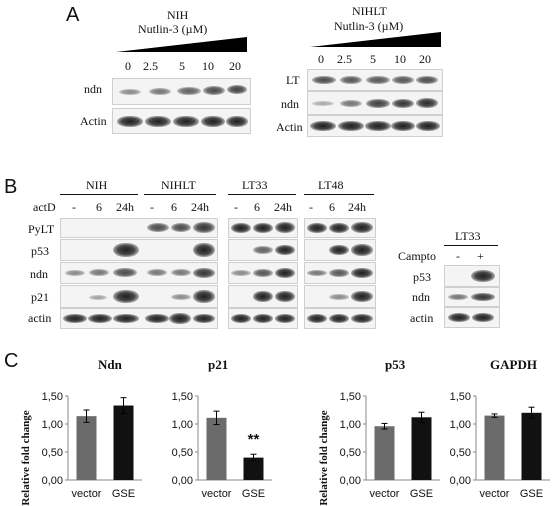 This screenshot has height=506, width=558. What do you see at coordinates (395, 364) in the screenshot?
I see `chart-p53-title: p53` at bounding box center [395, 364].